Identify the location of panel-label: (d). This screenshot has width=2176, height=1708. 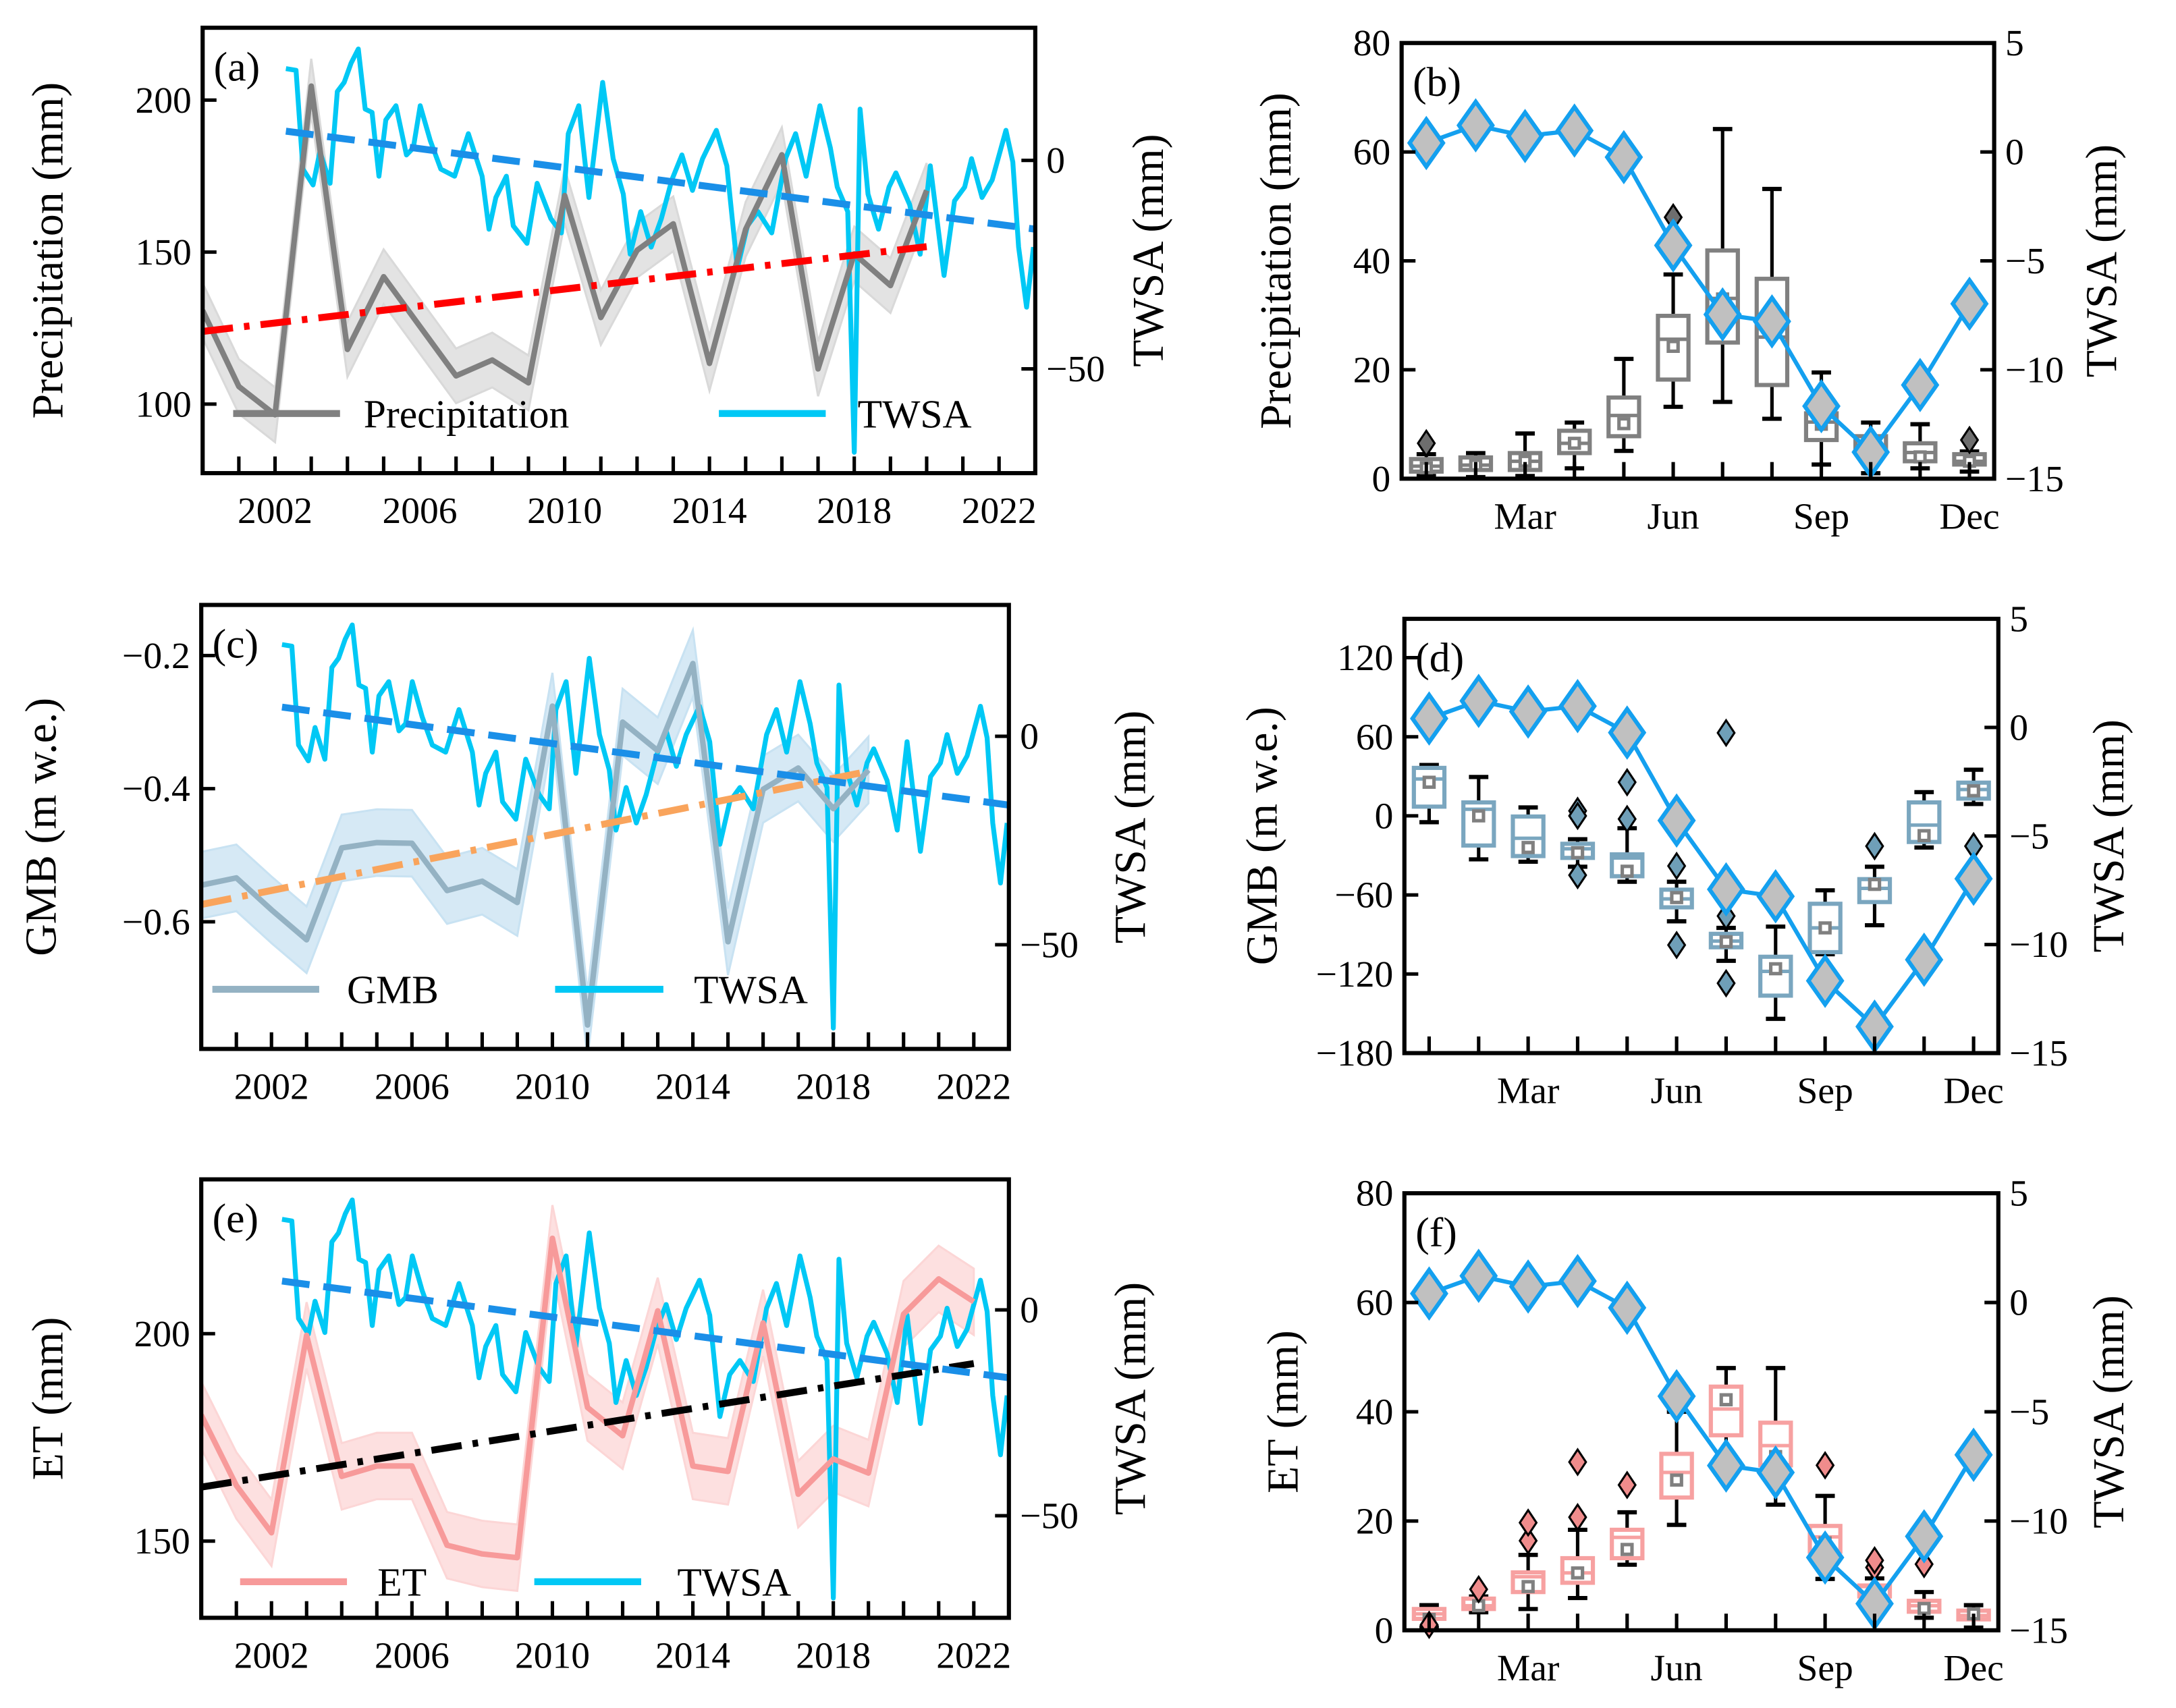
(1440, 658).